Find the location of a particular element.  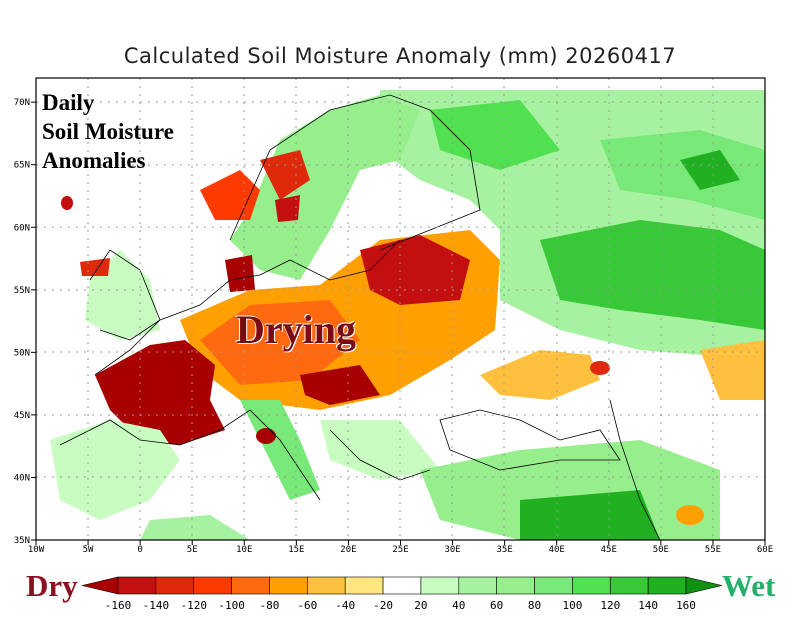

colorbar-tick-label: 20 is located at coordinates (420, 605).